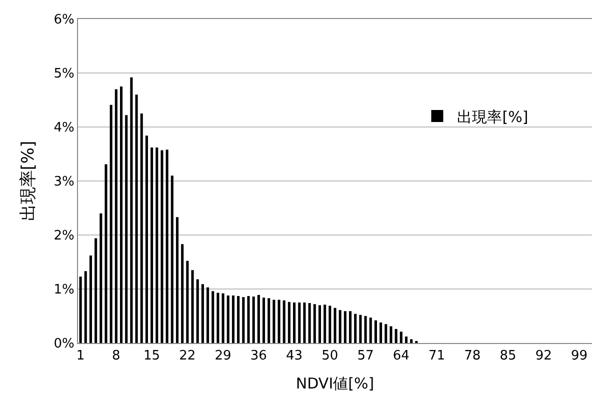 This screenshot has height=405, width=603. What do you see at coordinates (80, 356) in the screenshot?
I see `x-tick-label: 1` at bounding box center [80, 356].